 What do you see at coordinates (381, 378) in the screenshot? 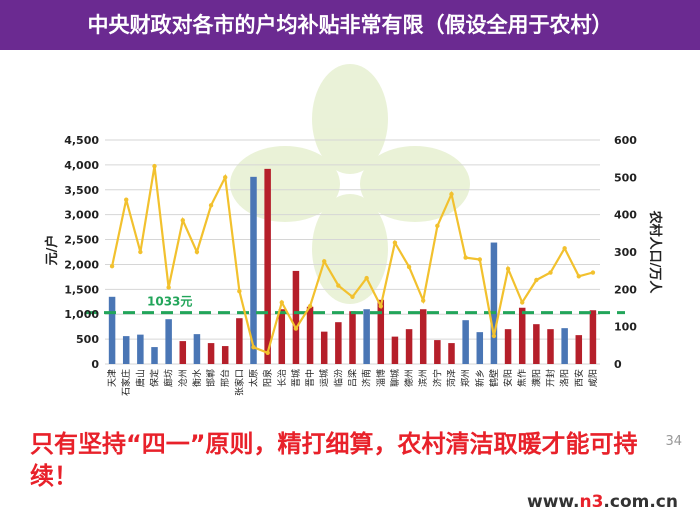
I see `x-tick-label: 淄博` at bounding box center [381, 378].